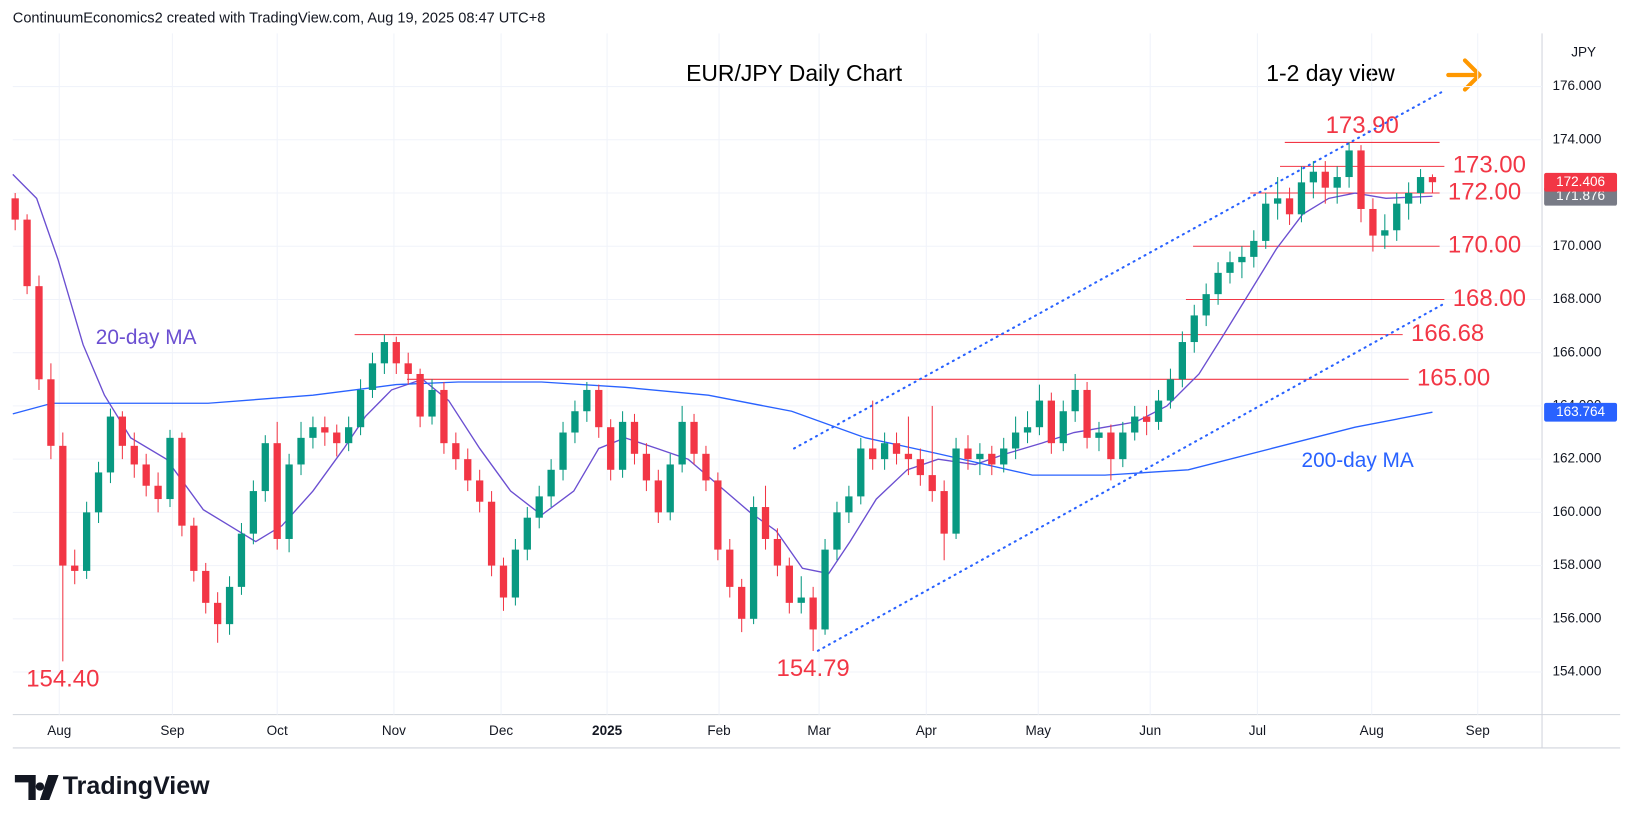 The height and width of the screenshot is (824, 1634). What do you see at coordinates (62, 678) in the screenshot?
I see `low-label: 154.40` at bounding box center [62, 678].